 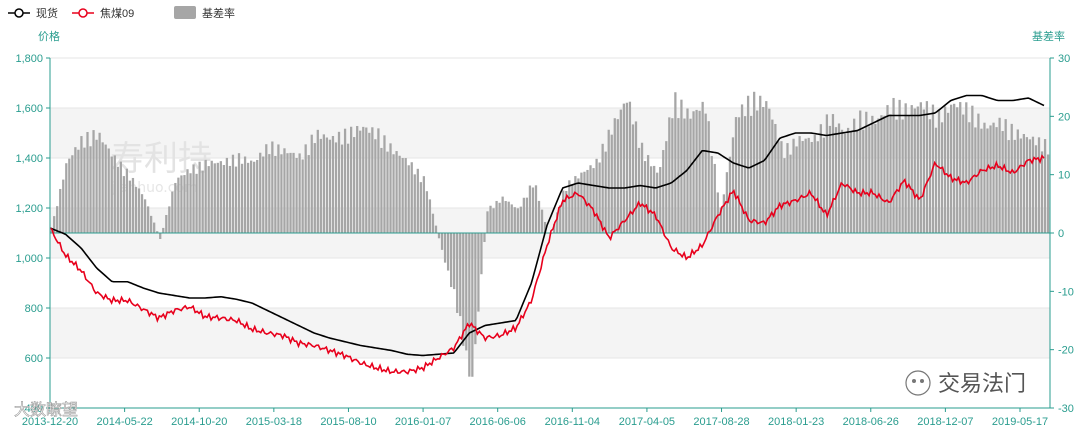 What do you see at coordinates (103, 13) in the screenshot?
I see `legend-item: 焦煤09` at bounding box center [103, 13].